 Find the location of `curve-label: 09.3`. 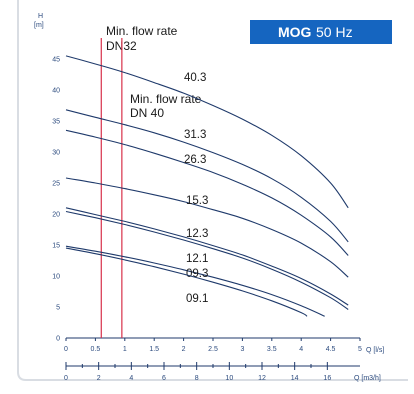

curve-label: 09.3 is located at coordinates (197, 274).